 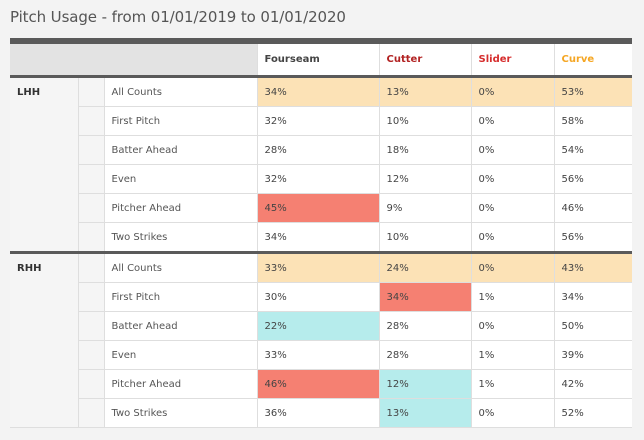 I want to click on table-row: Even 33% 28% 1% 39%, so click(x=321, y=355).